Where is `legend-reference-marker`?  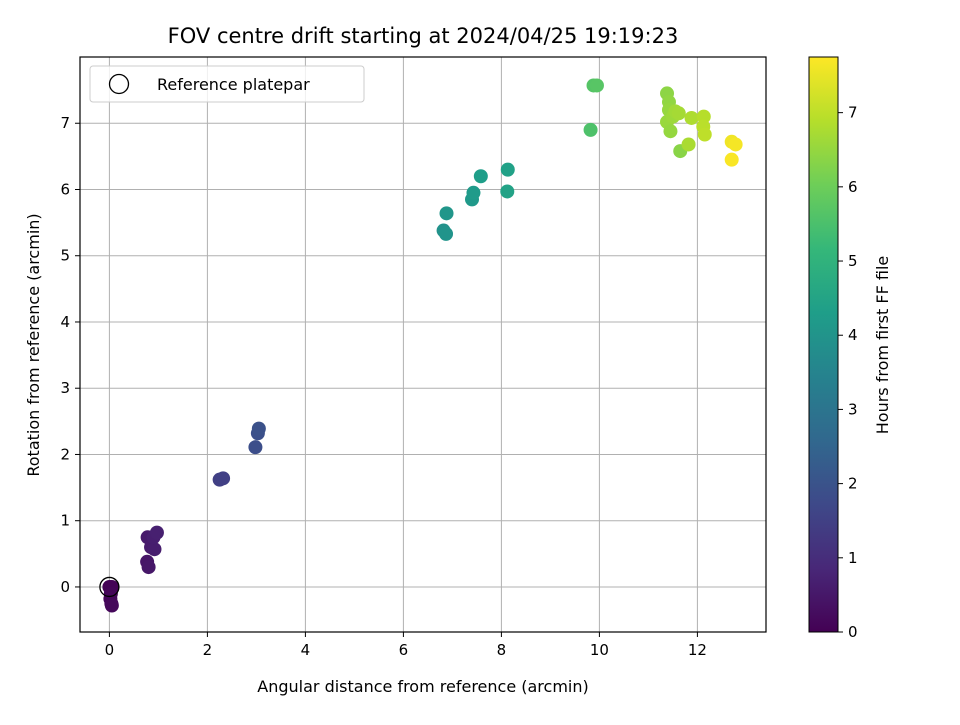 legend-reference-marker is located at coordinates (119, 84).